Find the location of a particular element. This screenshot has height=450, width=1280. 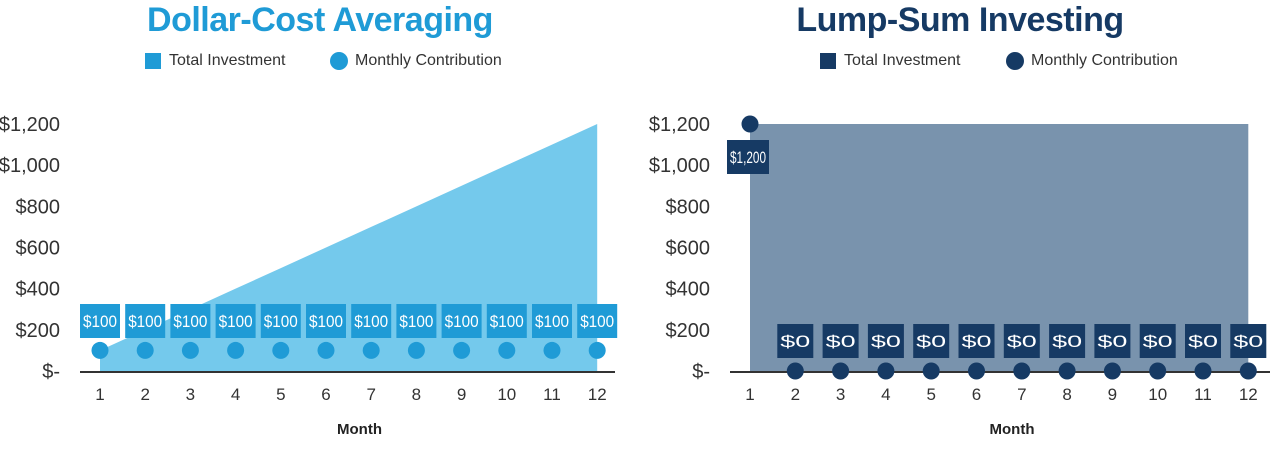

legend-label: Total Investment is located at coordinates (227, 60).